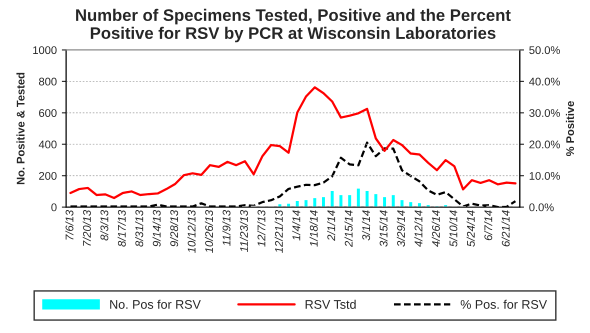 The height and width of the screenshot is (333, 590). I want to click on x-tick-label: 6/21/14, so click(506, 228).